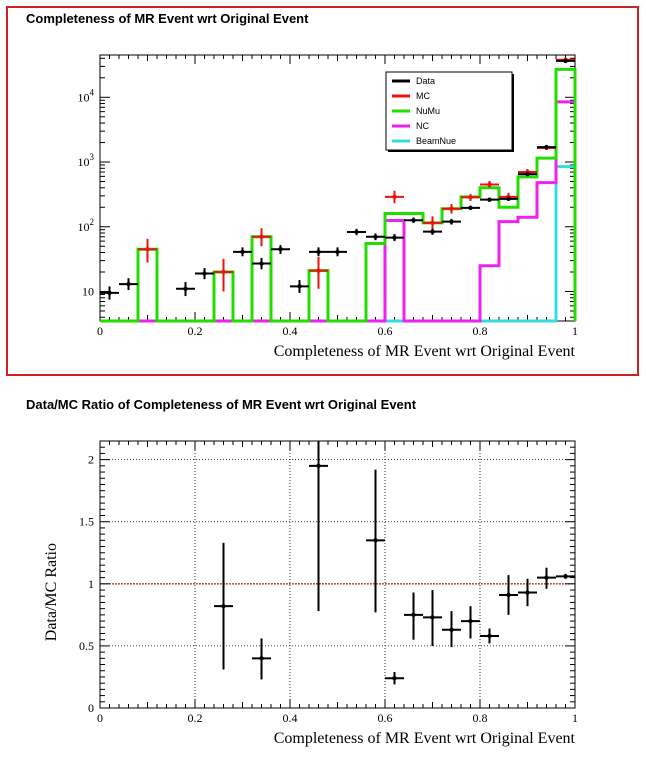 This screenshot has height=772, width=646. Describe the element at coordinates (86, 225) in the screenshot. I see `top-y-tick-label: 10²` at that location.